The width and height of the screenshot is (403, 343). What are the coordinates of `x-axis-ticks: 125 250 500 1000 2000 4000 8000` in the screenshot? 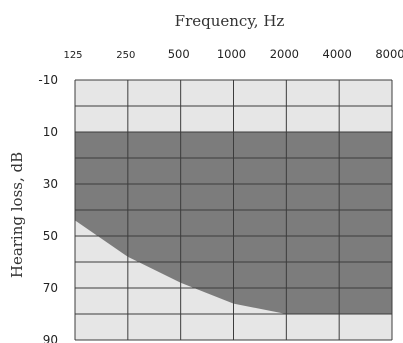 It's located at (233, 54).